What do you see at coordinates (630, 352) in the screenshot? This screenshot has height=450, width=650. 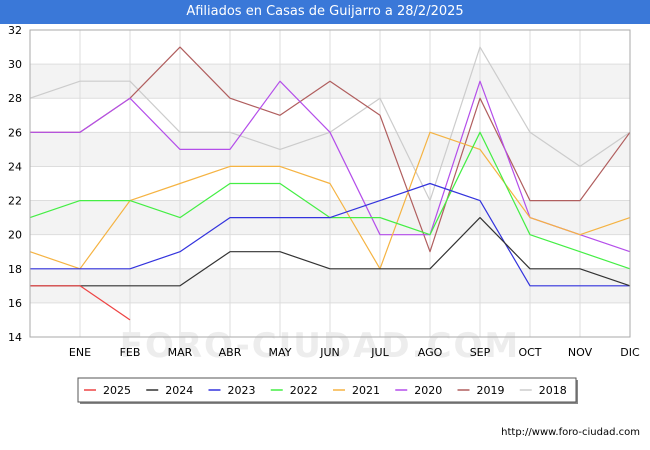 I see `x-tick-label: DIC` at bounding box center [630, 352].